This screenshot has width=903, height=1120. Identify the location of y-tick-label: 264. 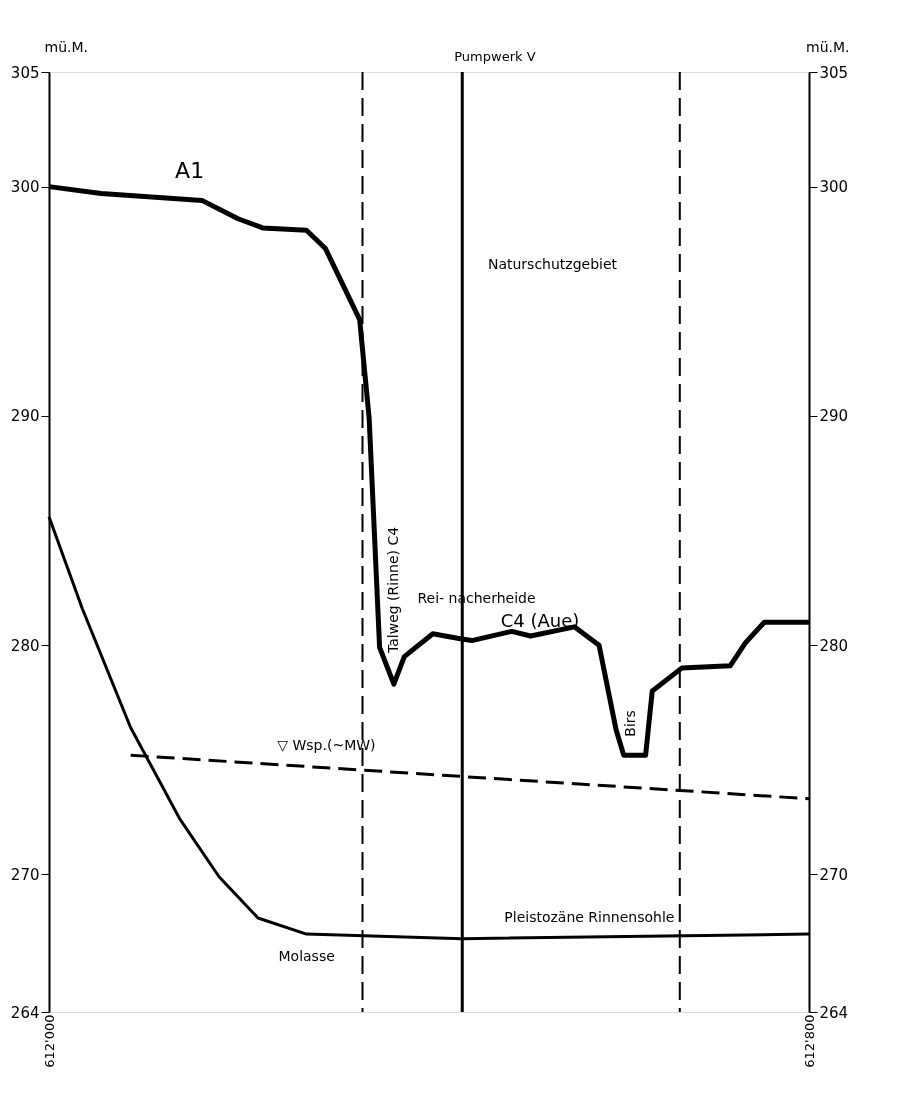
(25, 1012).